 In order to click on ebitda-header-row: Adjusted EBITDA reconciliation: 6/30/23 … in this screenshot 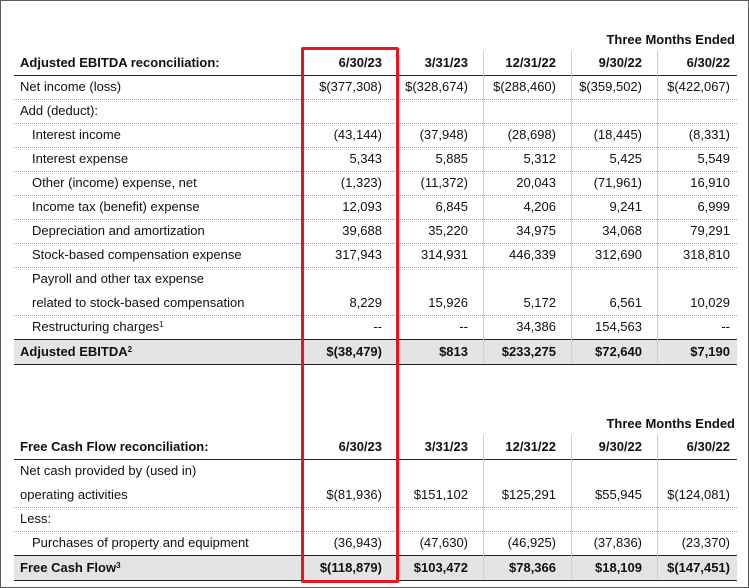, I will do `click(375, 63)`.